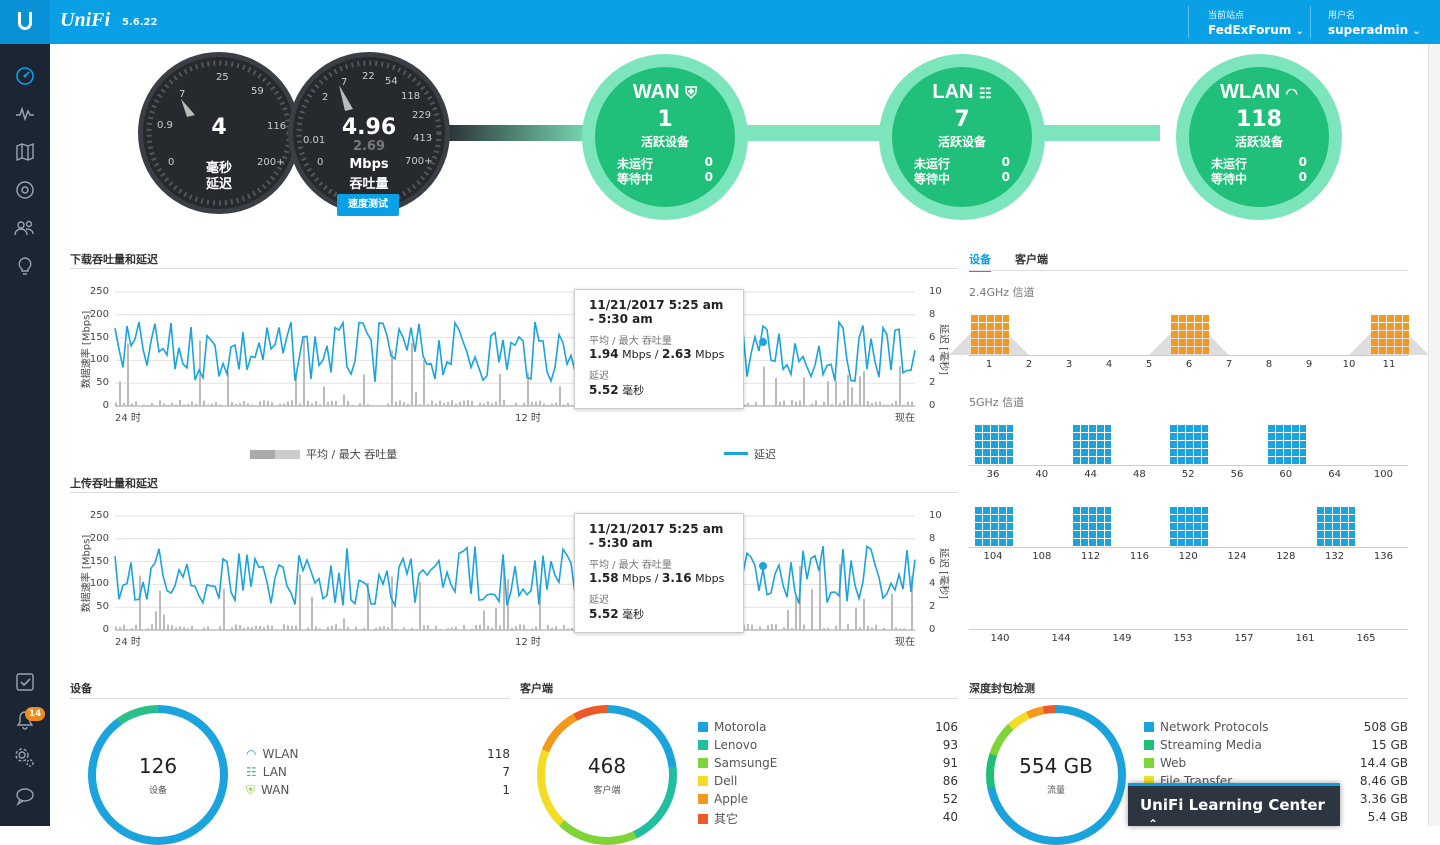 This screenshot has width=1440, height=845. I want to click on channel-ap-block, so click(1286, 445).